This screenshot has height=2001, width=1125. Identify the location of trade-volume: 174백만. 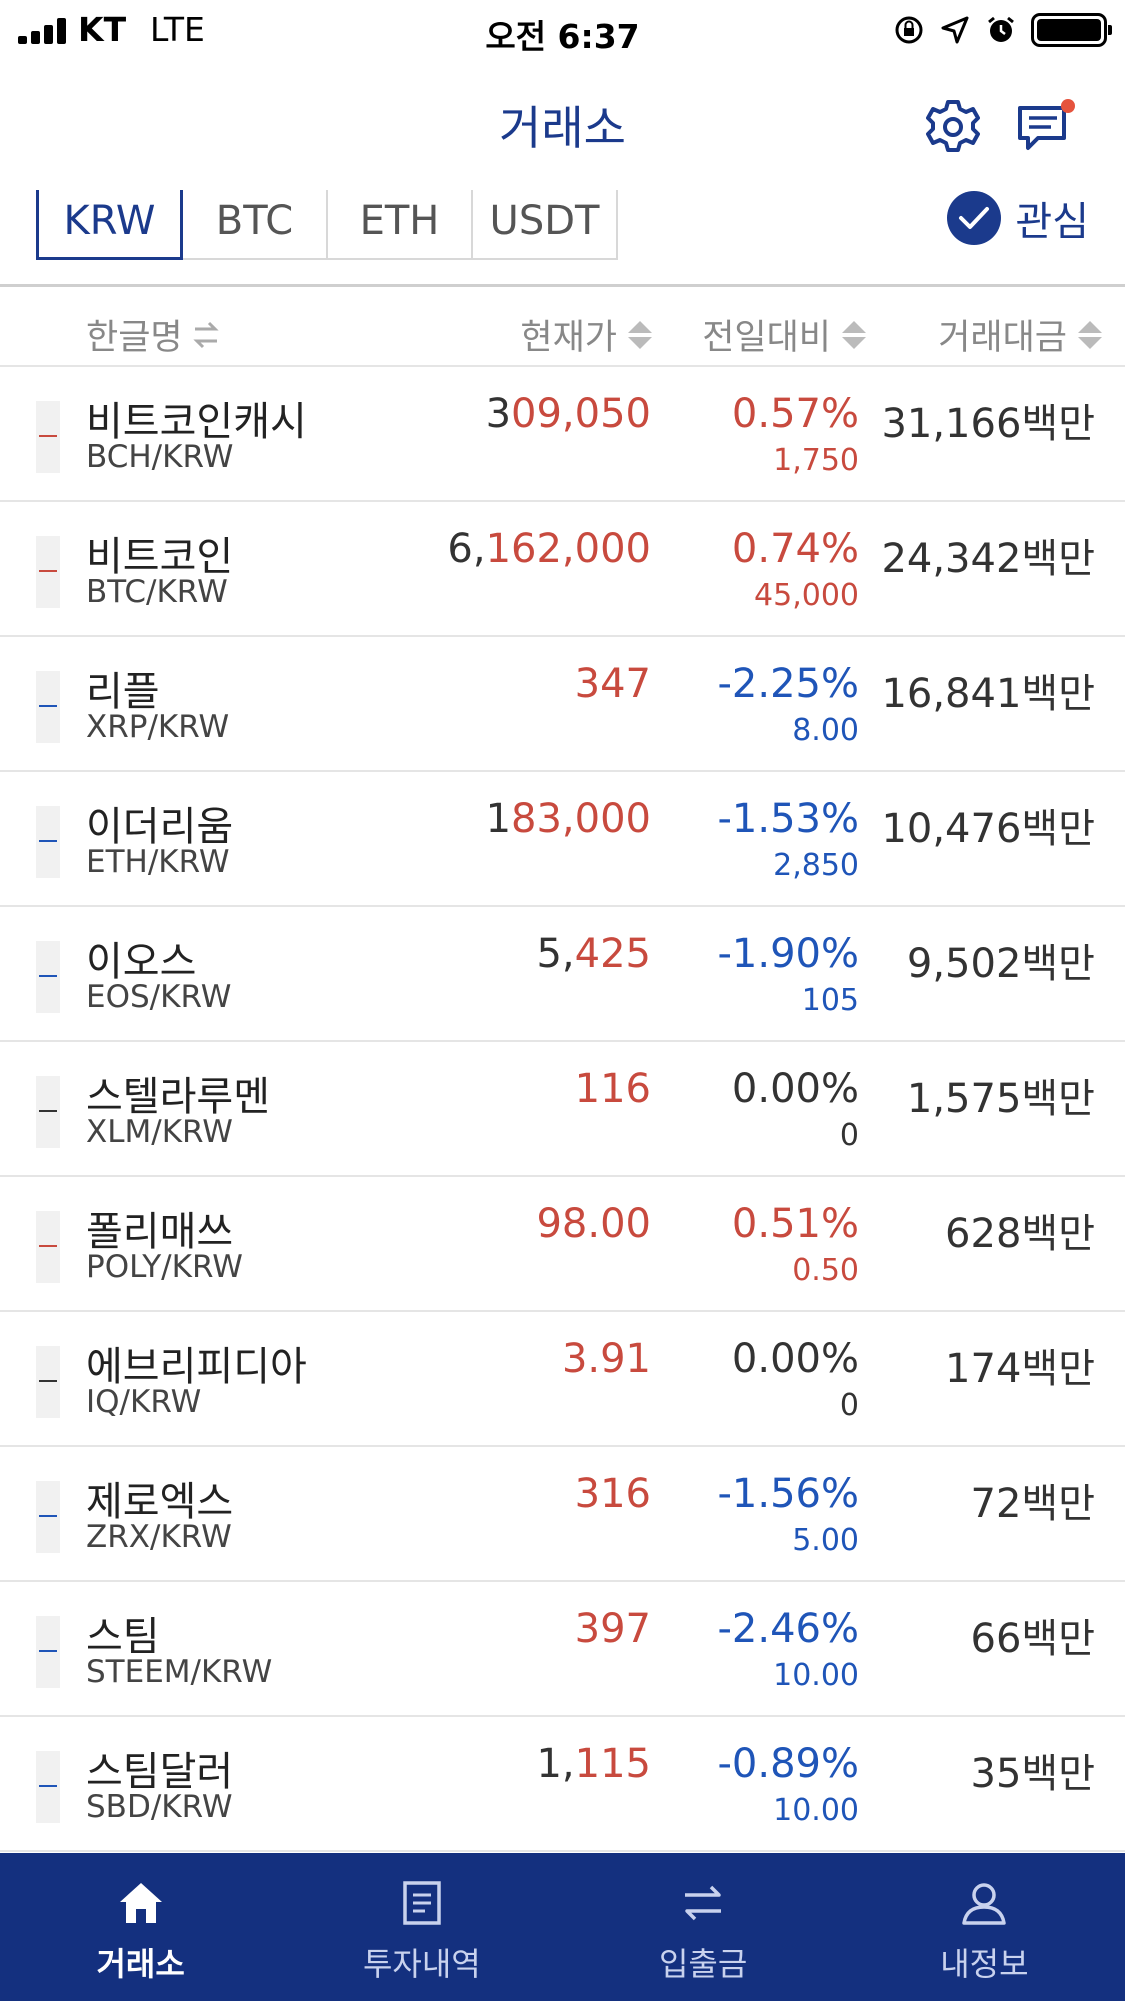
(1020, 1369).